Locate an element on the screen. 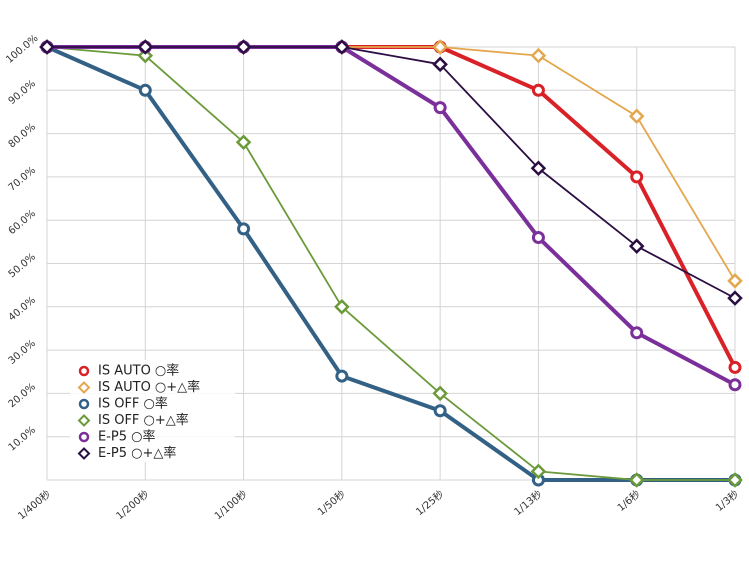 The height and width of the screenshot is (562, 749). legend-background is located at coordinates (152, 411).